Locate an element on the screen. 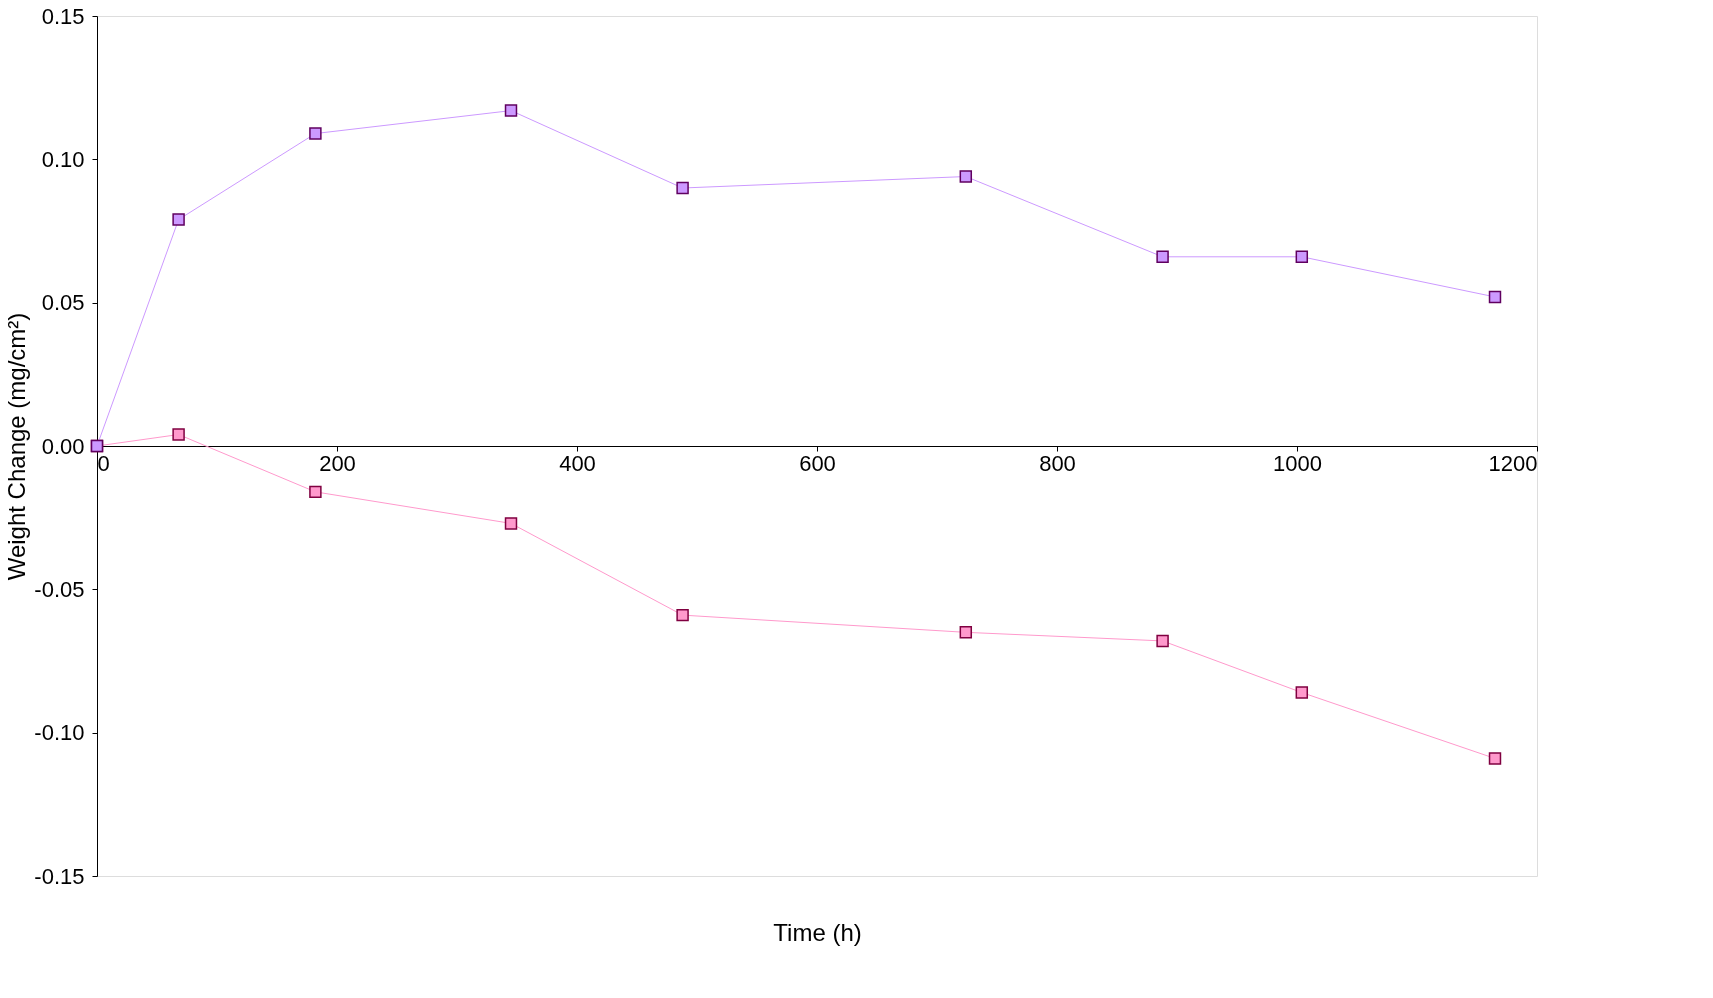 This screenshot has width=1713, height=998. x-tick-label: 1000 is located at coordinates (1297, 463).